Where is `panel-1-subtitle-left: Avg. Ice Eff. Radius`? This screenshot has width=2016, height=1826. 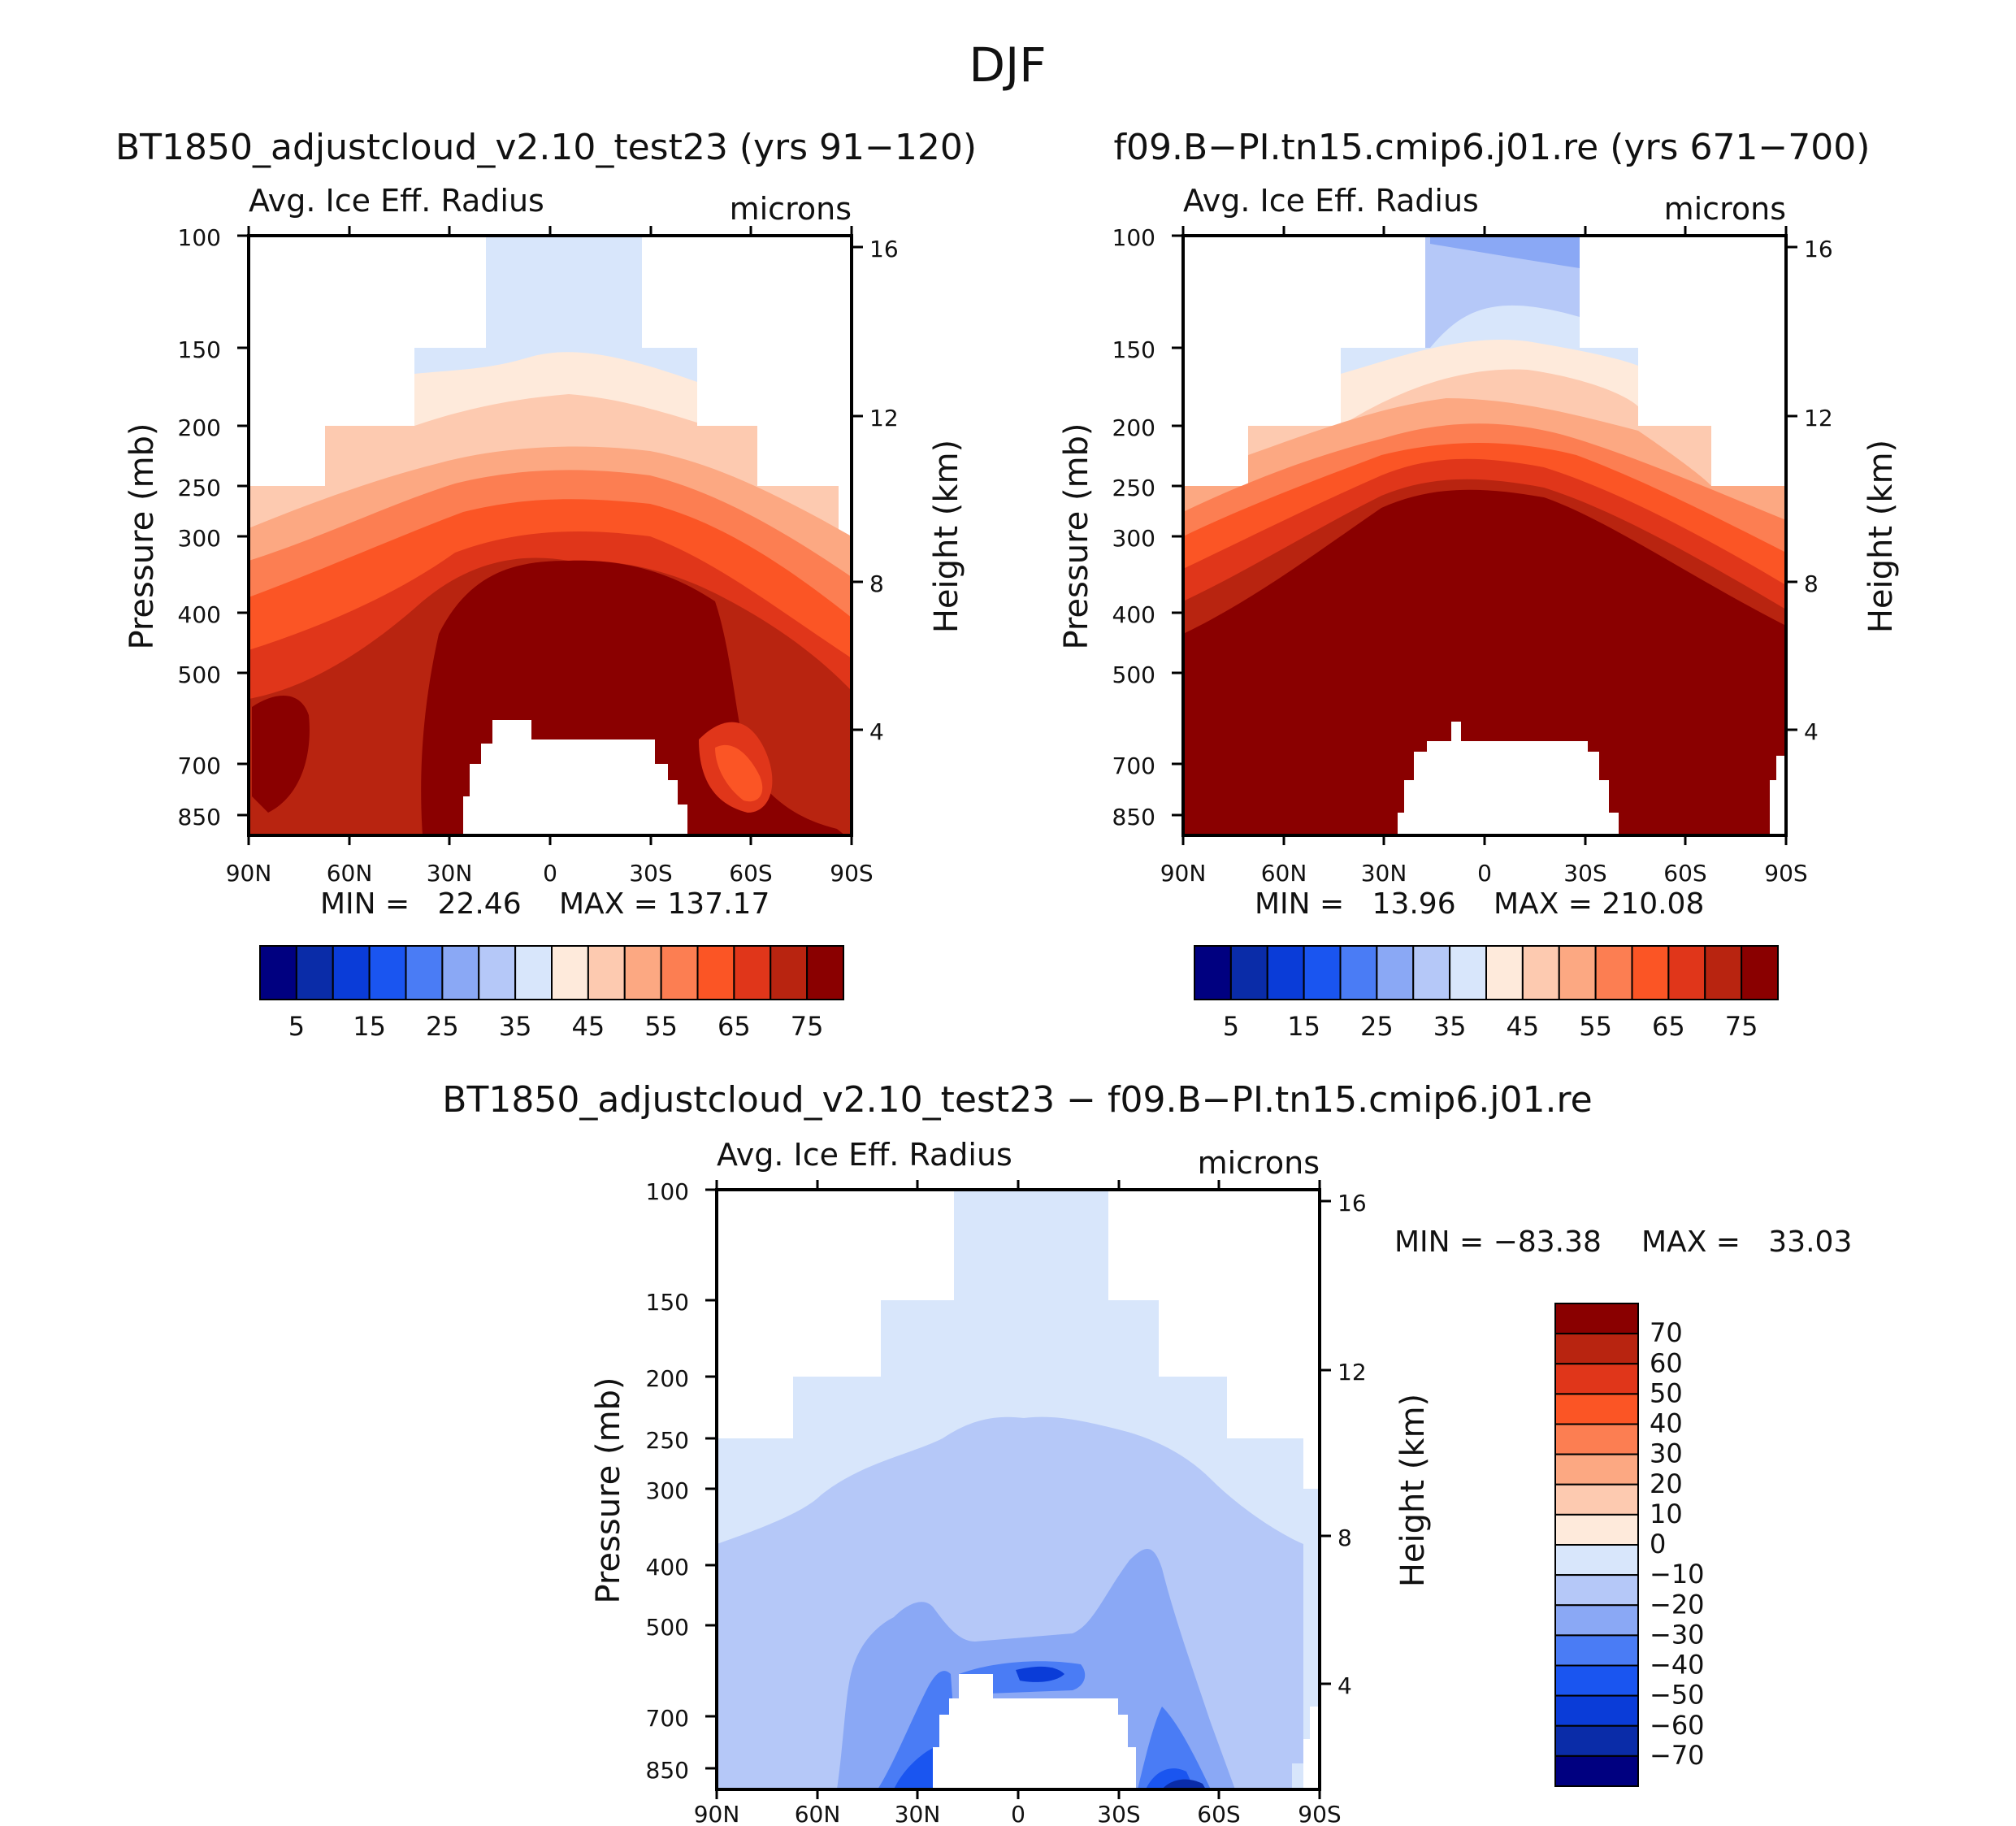
panel-1-subtitle-left: Avg. Ice Eff. Radius is located at coordinates (396, 201).